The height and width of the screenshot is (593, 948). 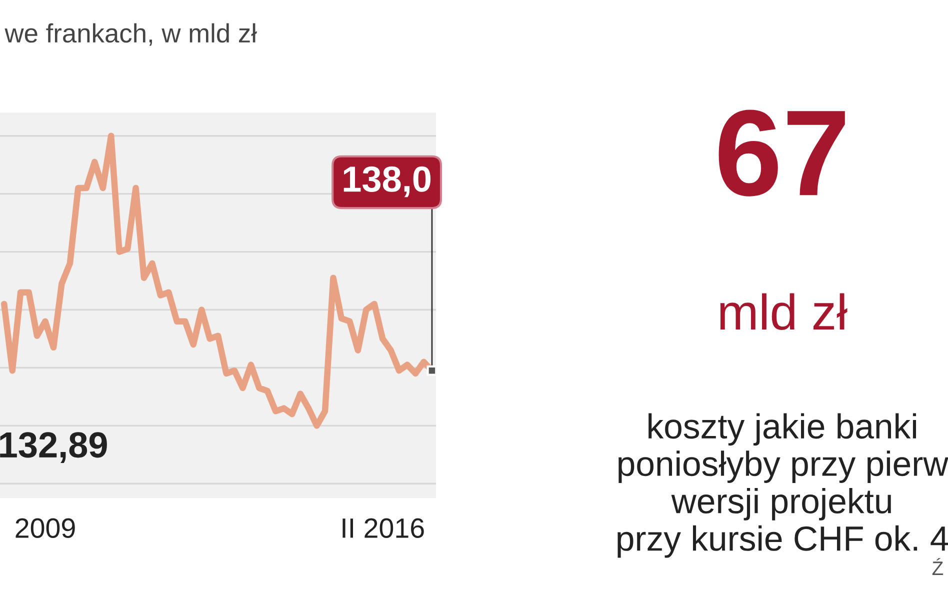 What do you see at coordinates (53, 447) in the screenshot?
I see `text: 132,89` at bounding box center [53, 447].